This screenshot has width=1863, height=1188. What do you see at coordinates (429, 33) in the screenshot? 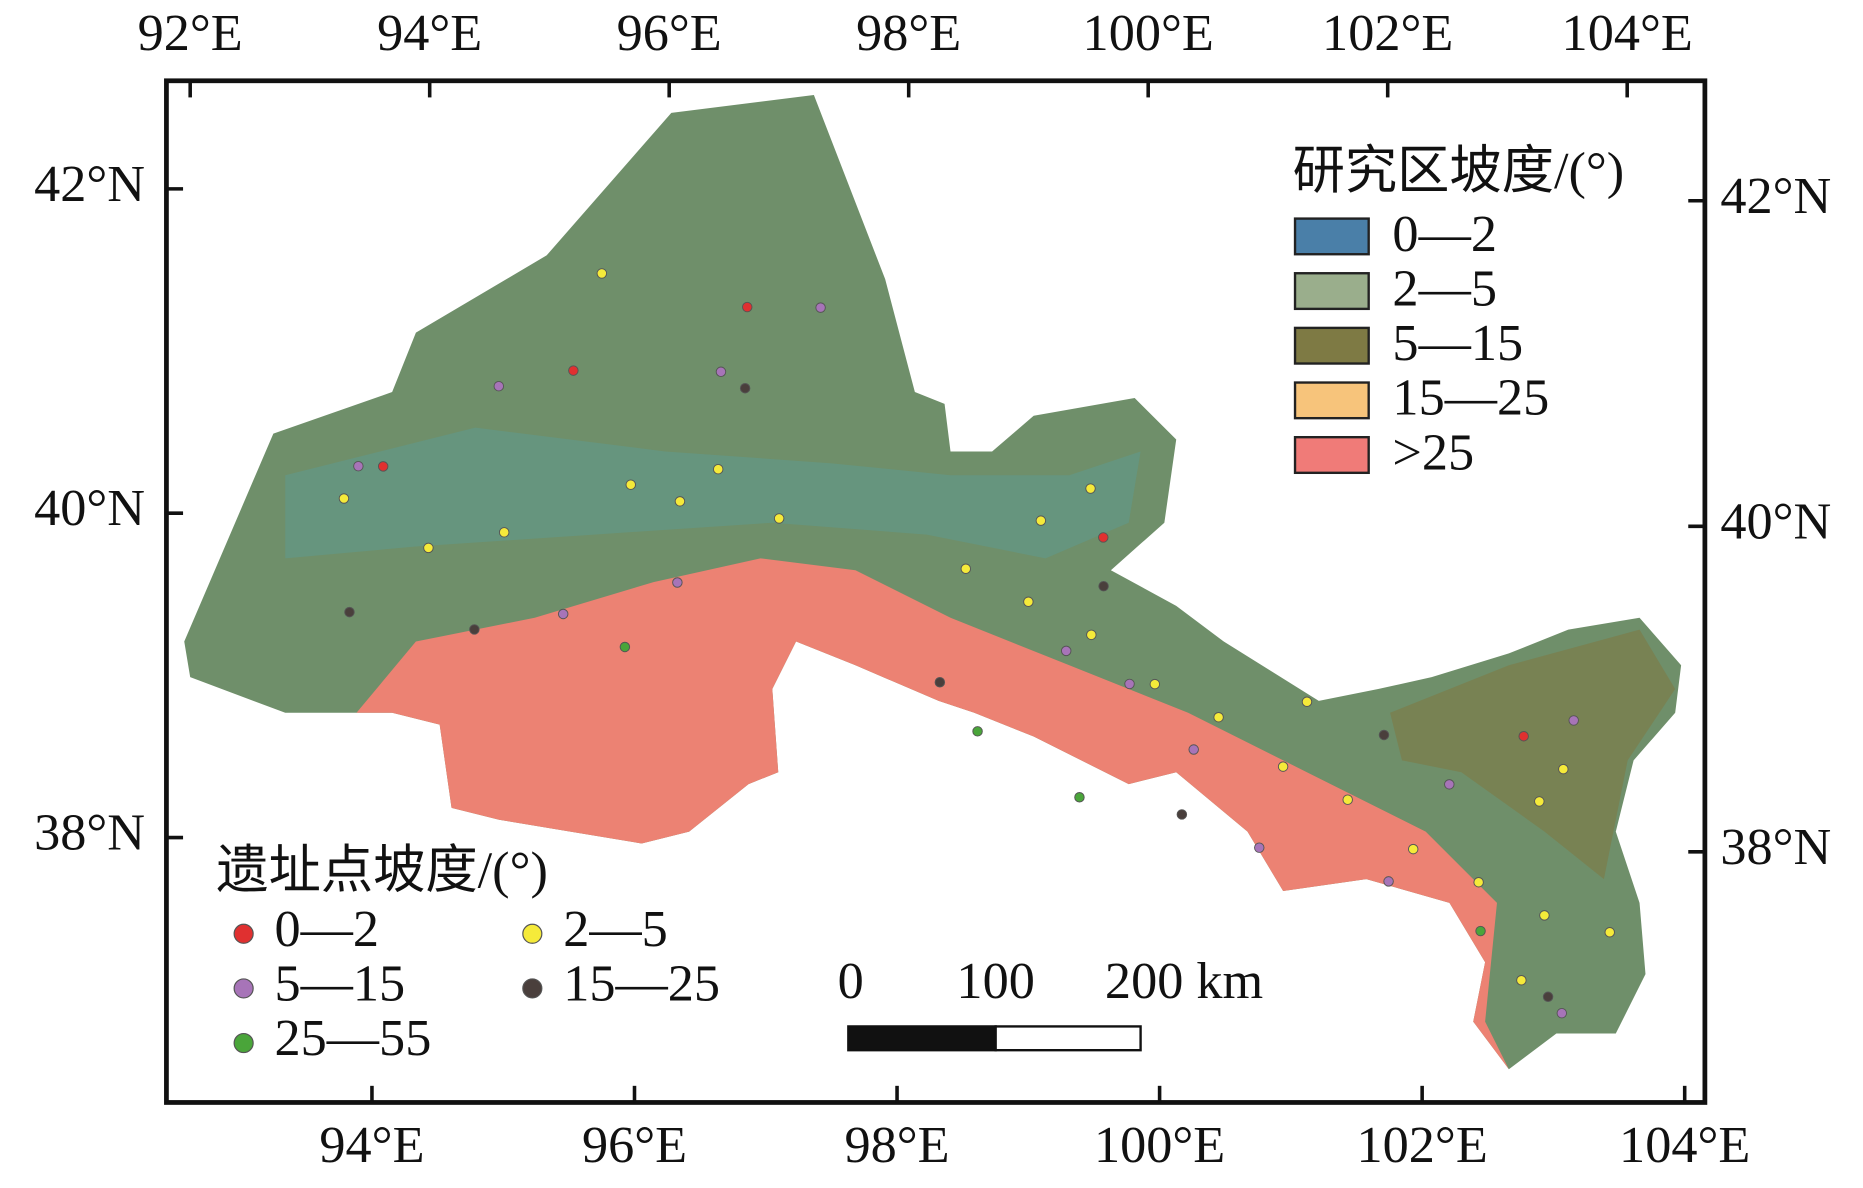
I see `top-tick-label: 94°E` at bounding box center [429, 33].